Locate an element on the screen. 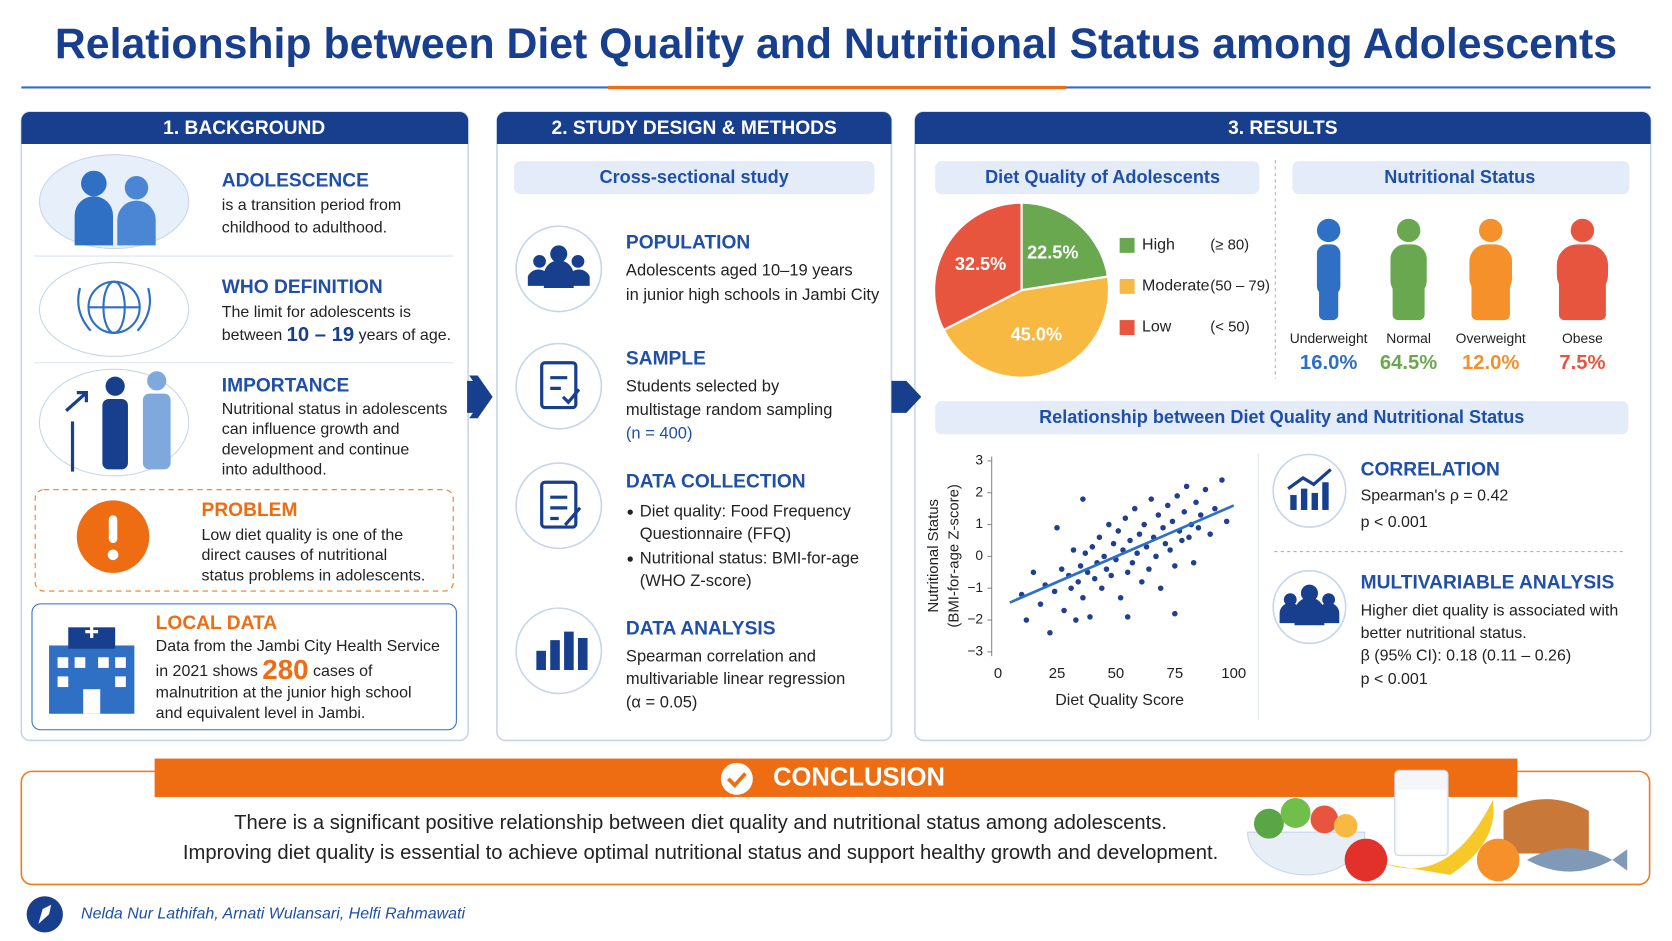 This screenshot has height=941, width=1672. item-title: SAMPLE is located at coordinates (666, 359).